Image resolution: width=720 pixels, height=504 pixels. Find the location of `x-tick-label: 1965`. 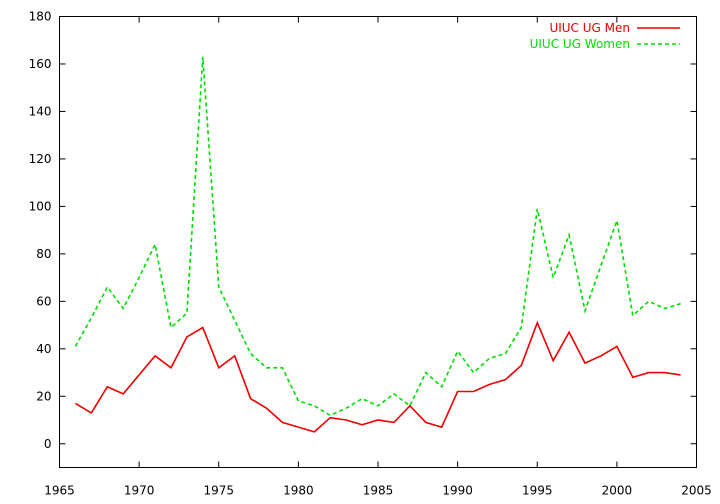

x-tick-label: 1965 is located at coordinates (59, 491).